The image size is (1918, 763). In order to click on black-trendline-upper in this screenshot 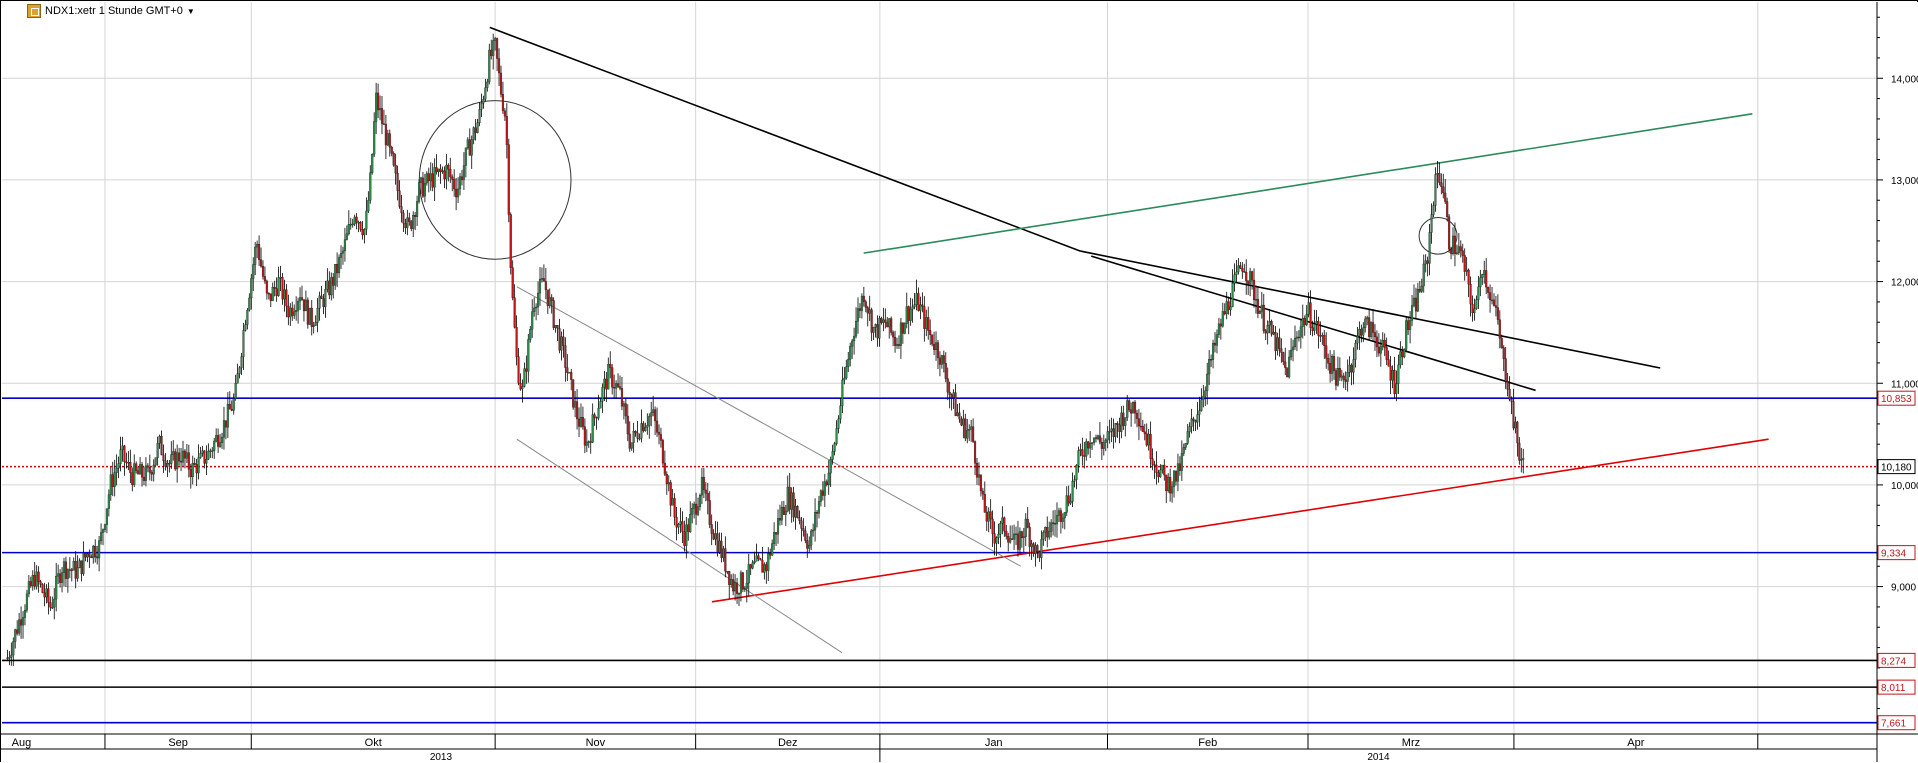, I will do `click(1370, 309)`.